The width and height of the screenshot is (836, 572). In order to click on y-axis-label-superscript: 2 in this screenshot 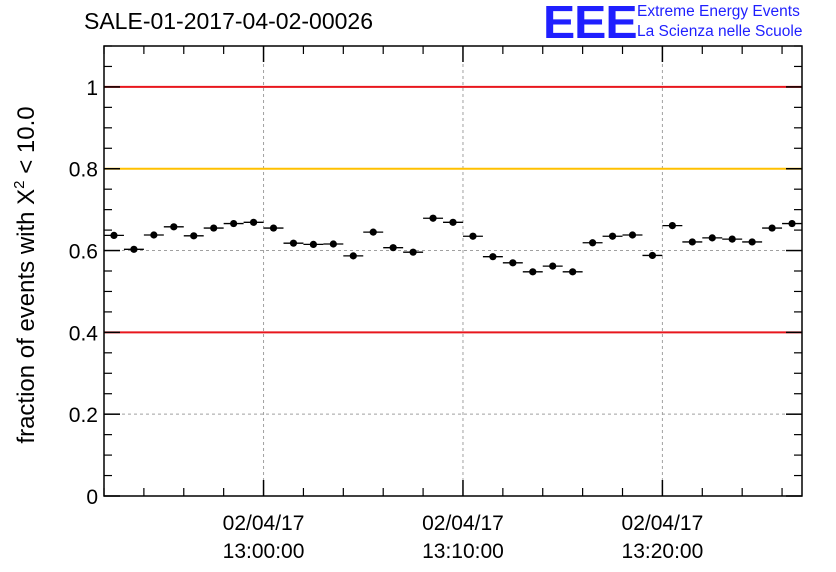, I will do `click(19, 184)`.